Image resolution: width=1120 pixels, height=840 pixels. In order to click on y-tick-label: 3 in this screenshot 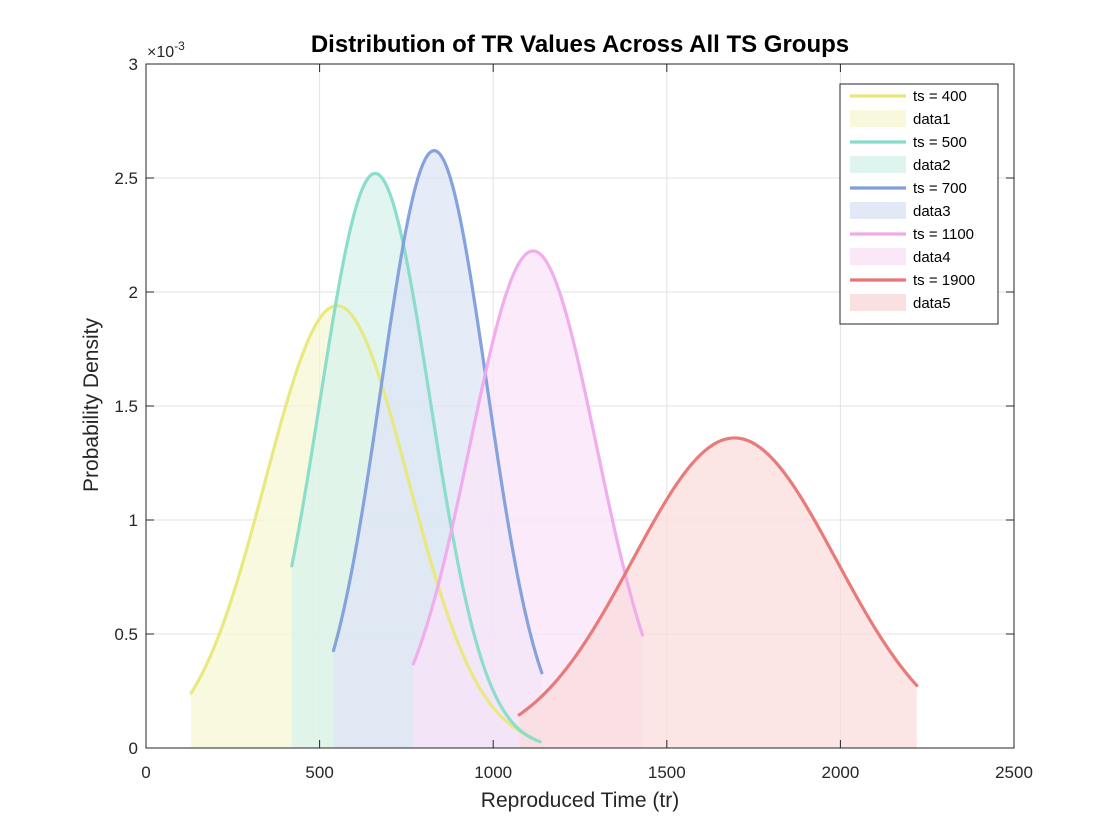, I will do `click(133, 64)`.